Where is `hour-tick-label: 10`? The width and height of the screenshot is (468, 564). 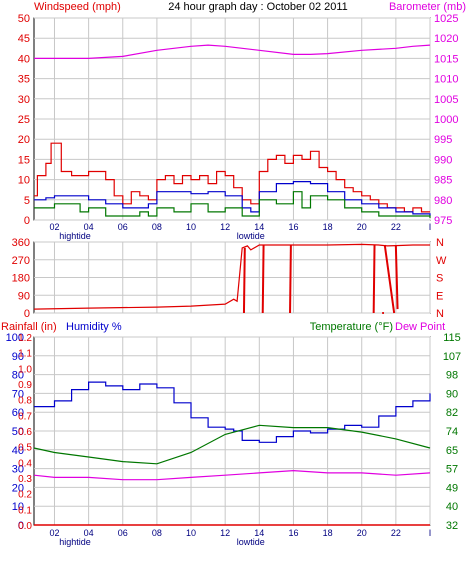
hour-tick-label: 10 is located at coordinates (191, 533).